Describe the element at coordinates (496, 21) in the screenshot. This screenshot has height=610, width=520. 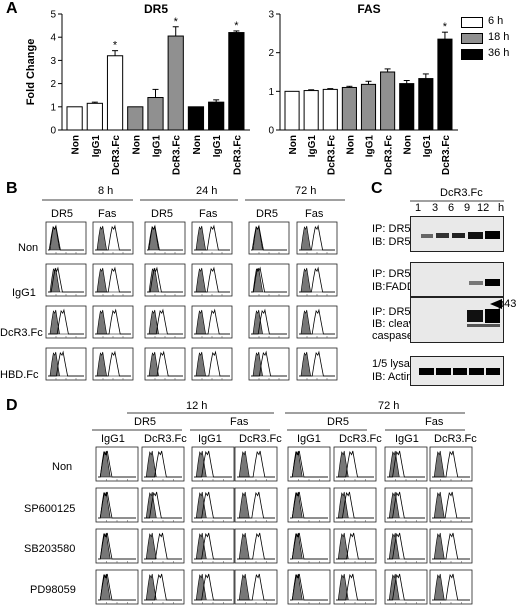
I see `legend-label: 6 h` at that location.